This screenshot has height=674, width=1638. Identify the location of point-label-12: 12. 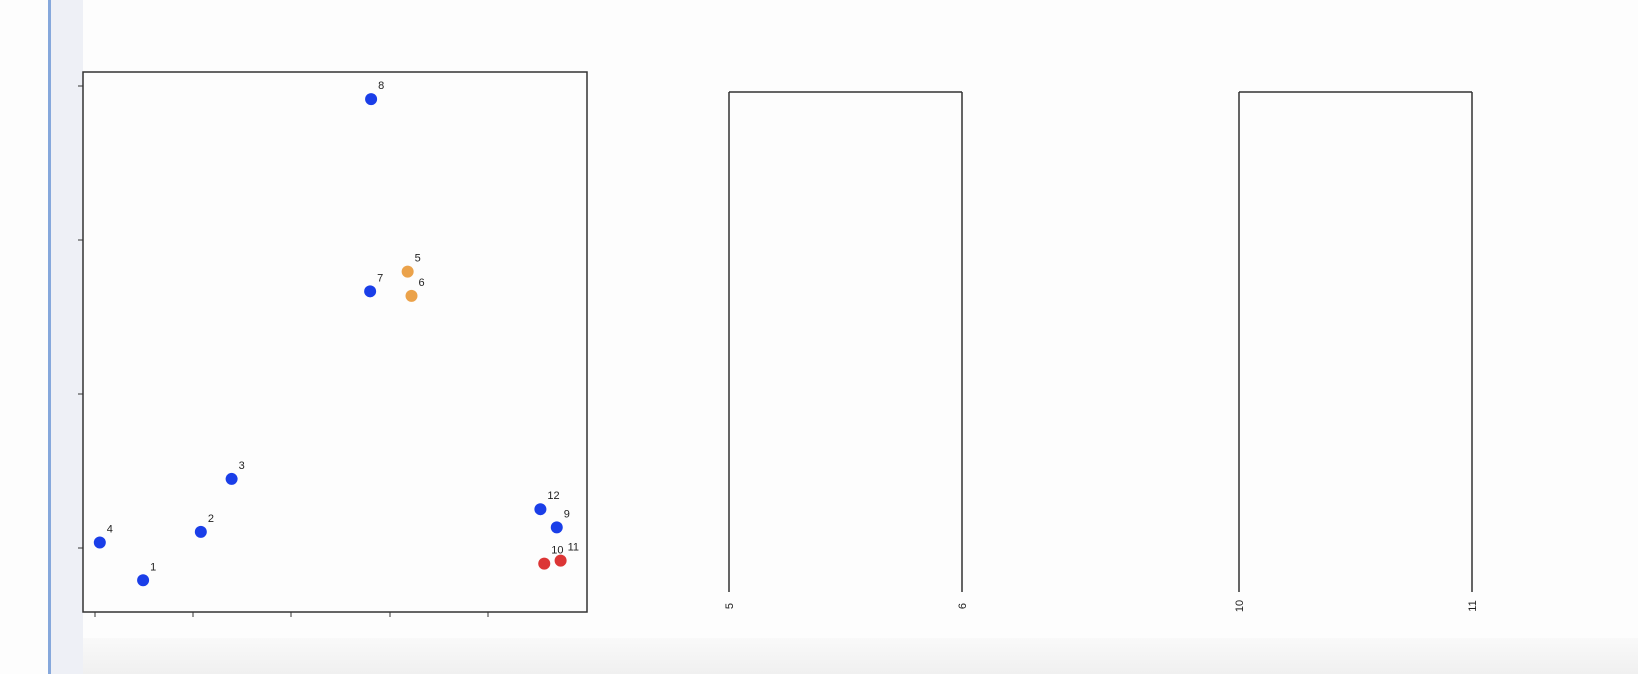
(553, 496).